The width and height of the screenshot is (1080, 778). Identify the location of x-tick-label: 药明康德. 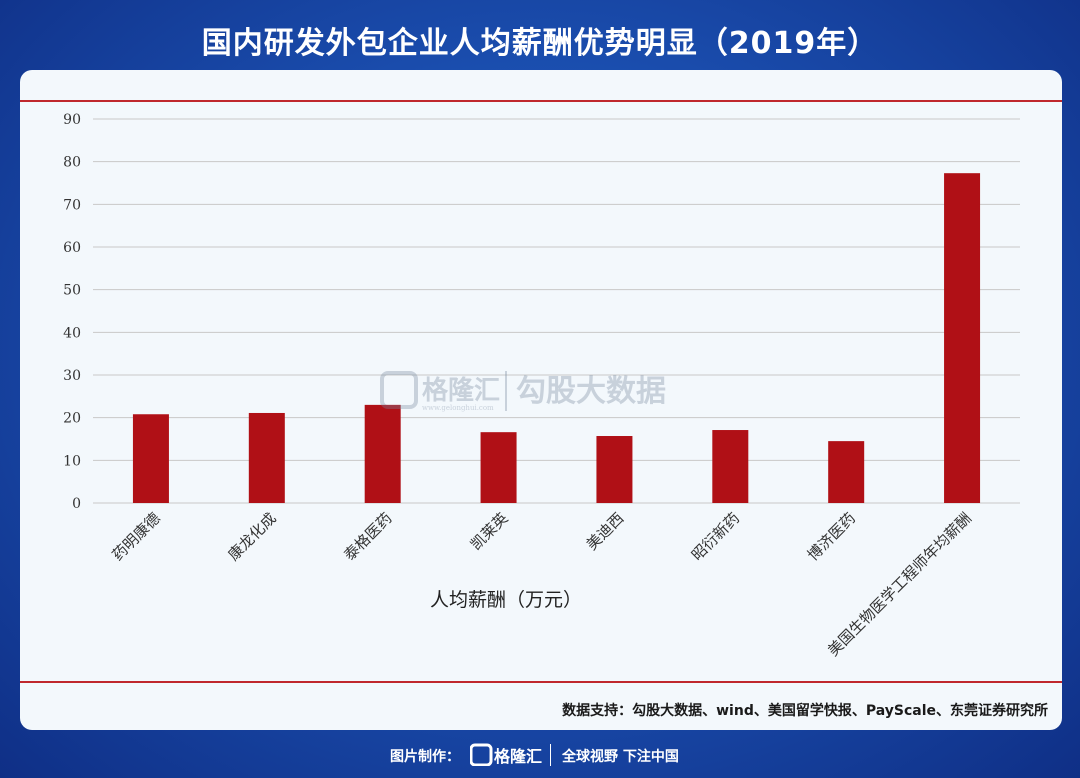
(136, 536).